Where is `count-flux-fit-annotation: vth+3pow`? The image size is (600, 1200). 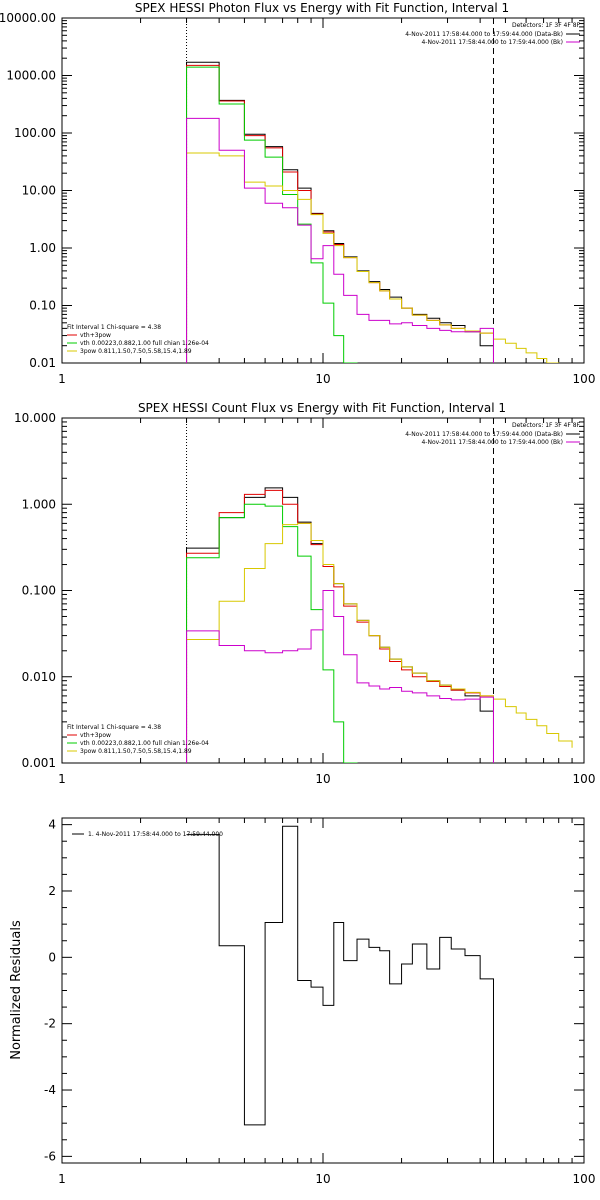
count-flux-fit-annotation: vth+3pow is located at coordinates (95, 735).